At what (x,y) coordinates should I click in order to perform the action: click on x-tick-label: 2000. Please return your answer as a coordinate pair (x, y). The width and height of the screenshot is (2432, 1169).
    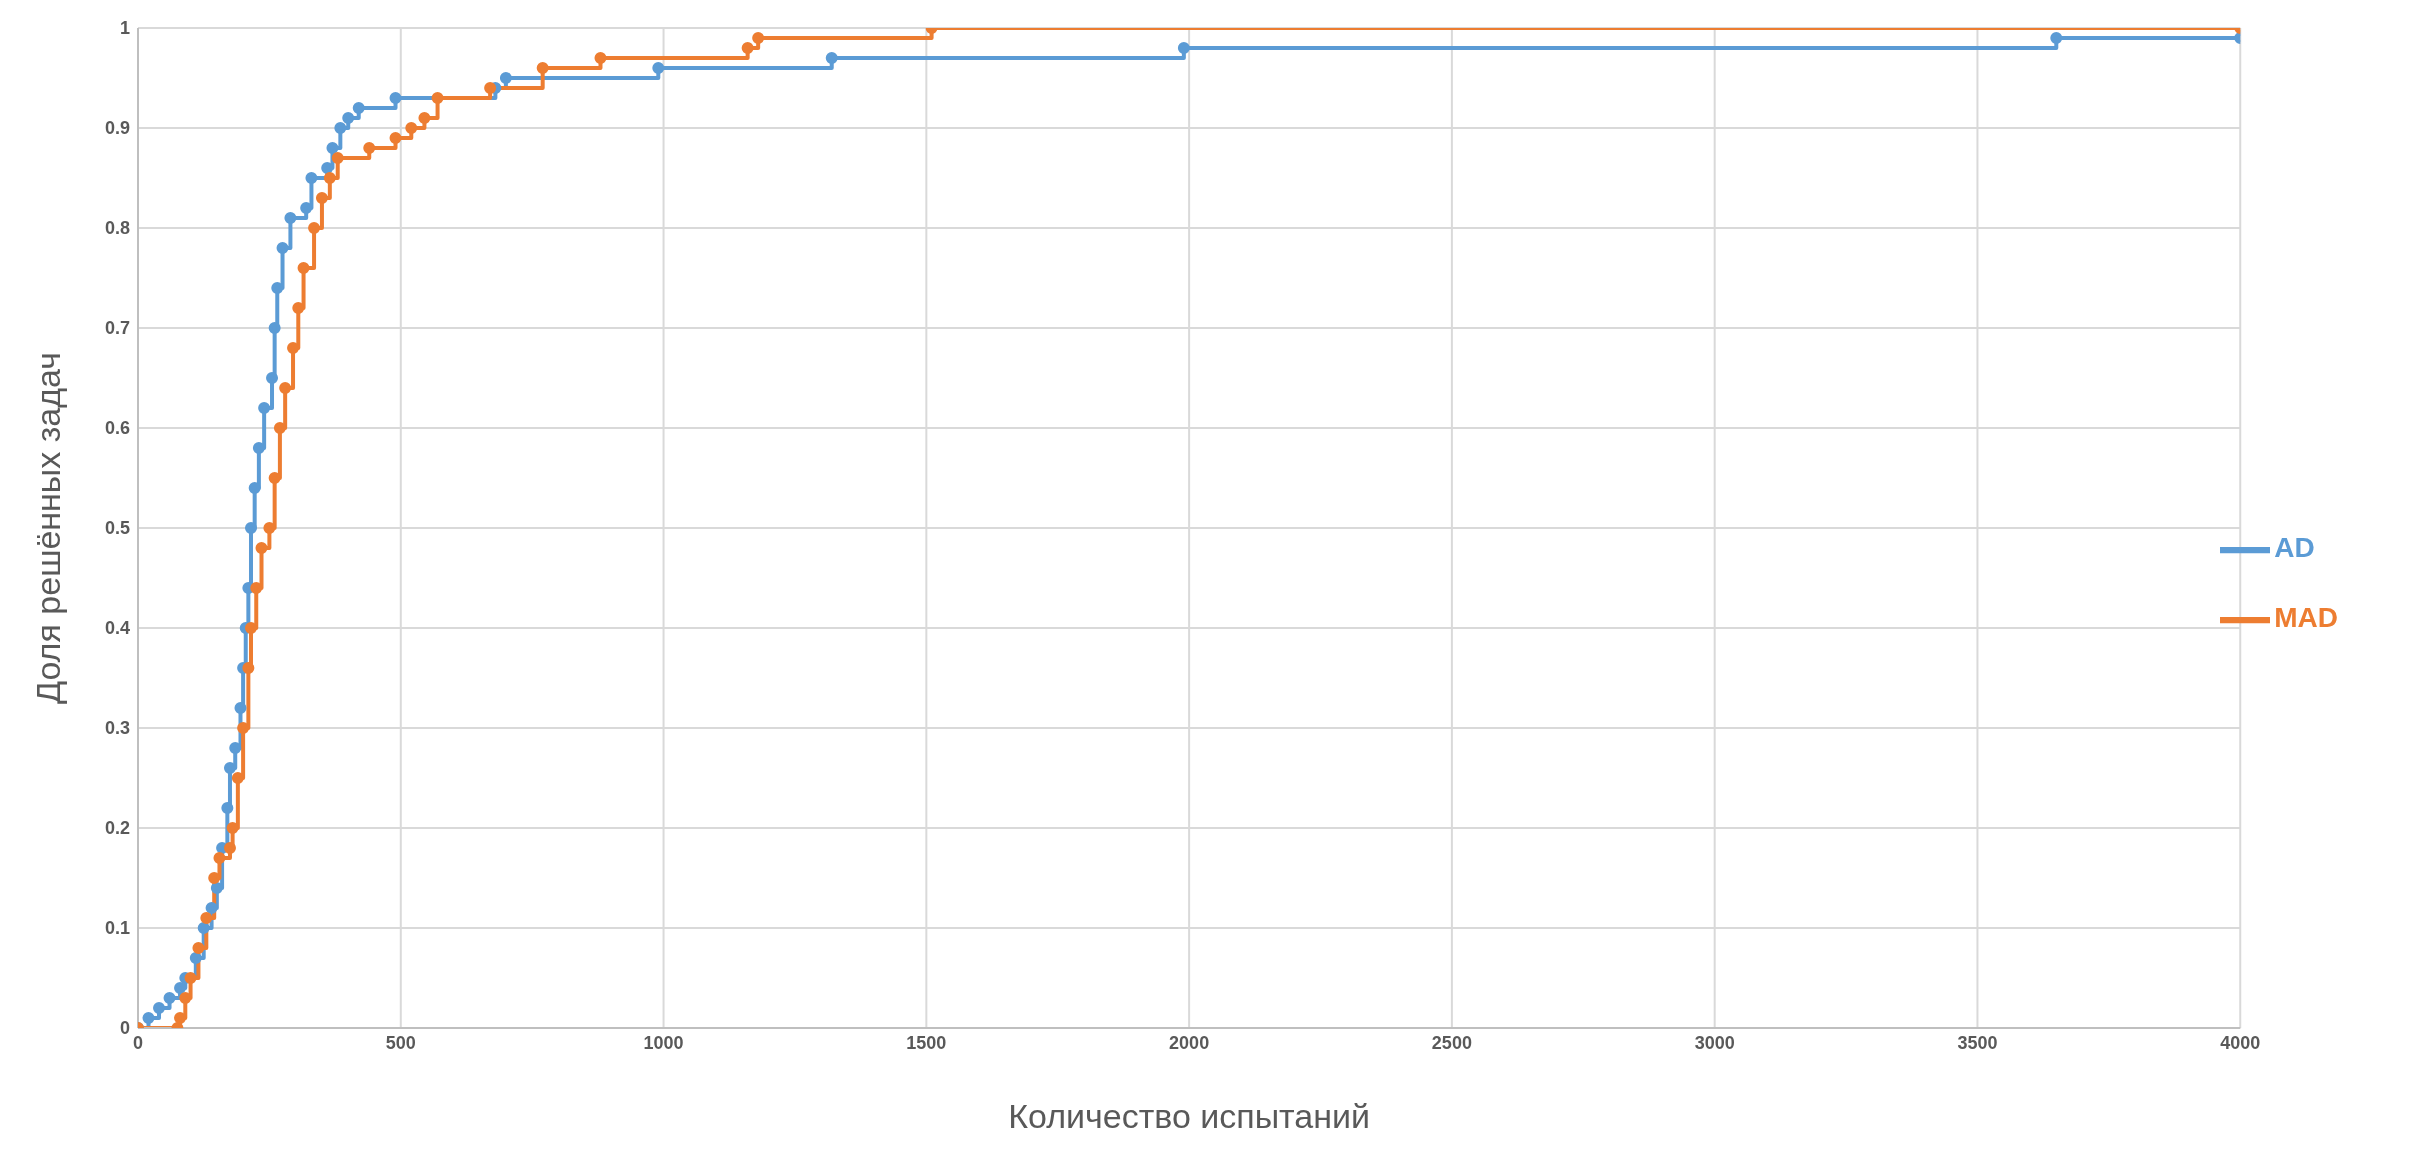
    Looking at the image, I should click on (1189, 1042).